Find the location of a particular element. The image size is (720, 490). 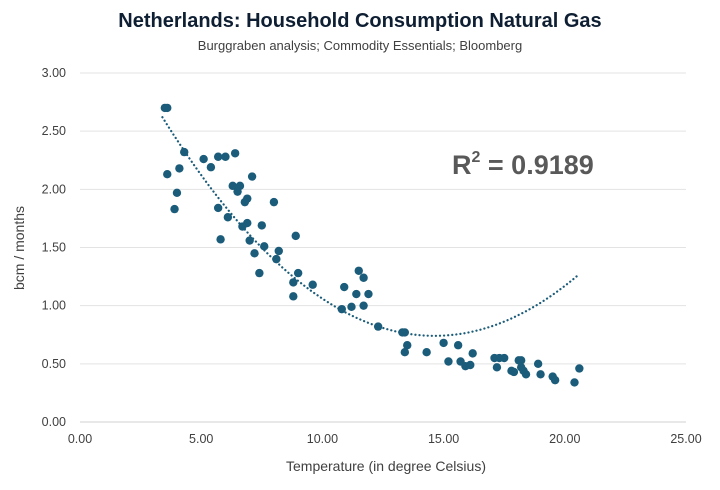

y-tick-label: 0.50 is located at coordinates (54, 364).